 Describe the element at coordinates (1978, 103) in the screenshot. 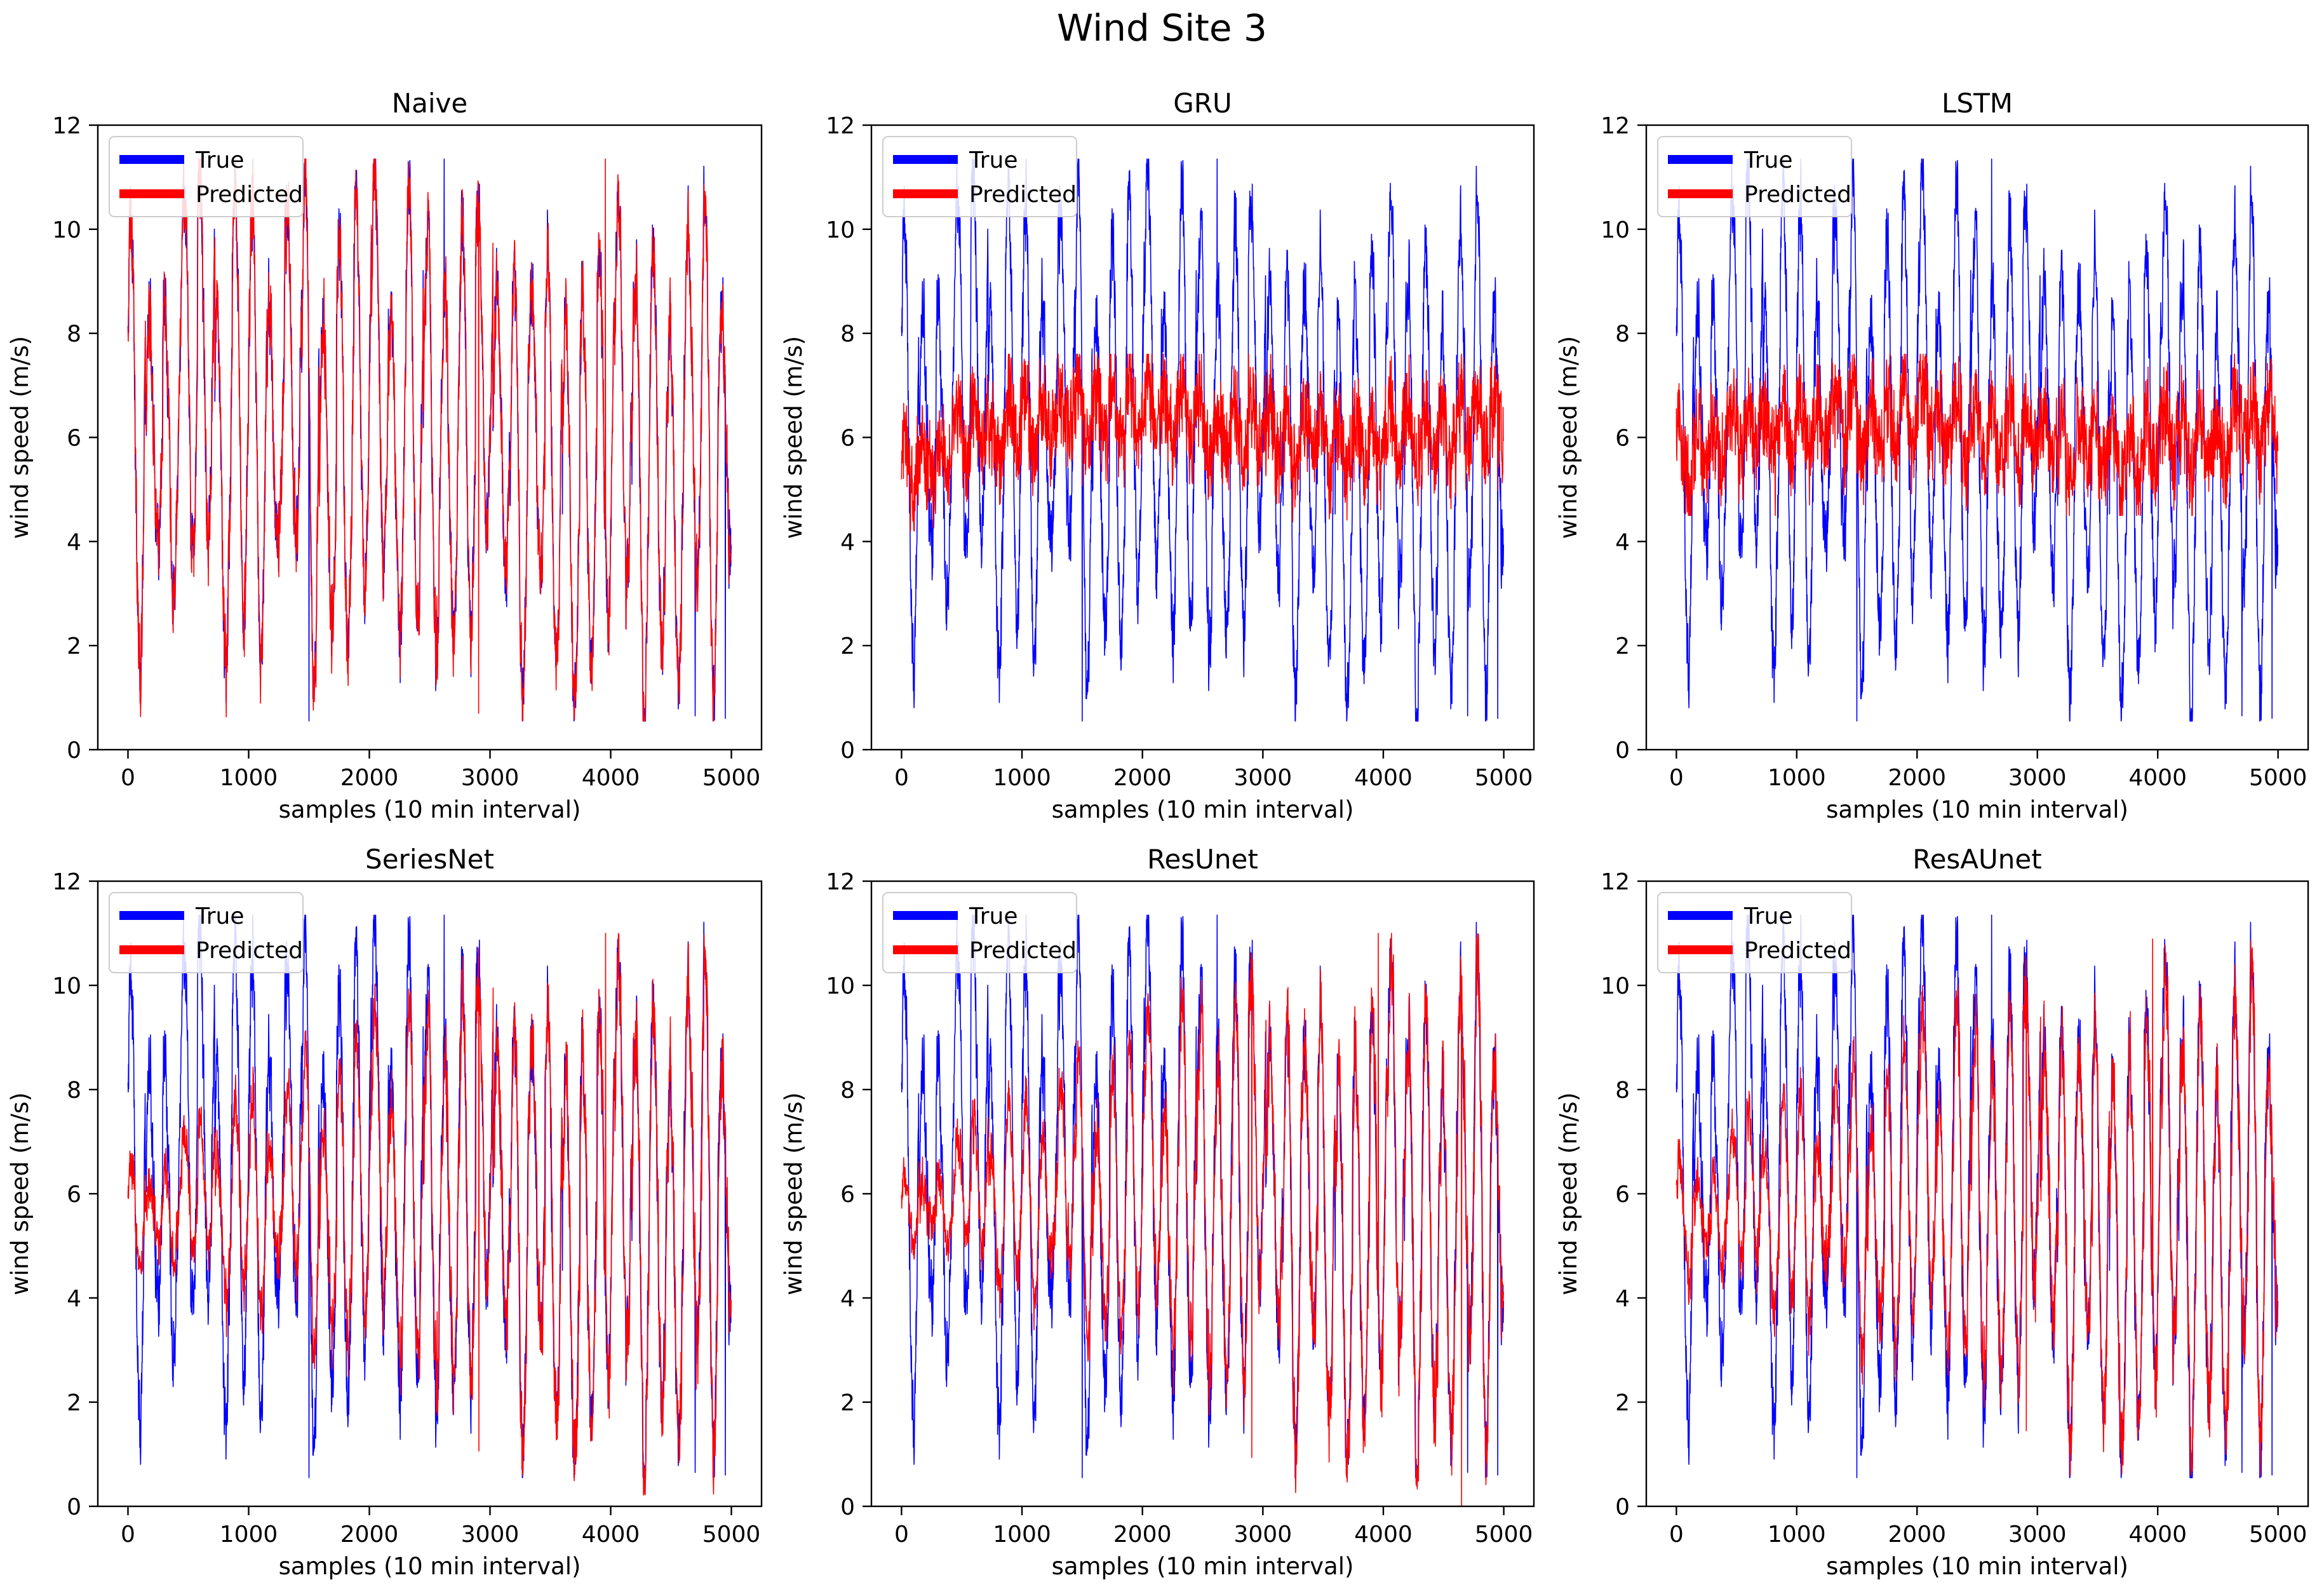

I see `subplot-title: LSTM` at that location.